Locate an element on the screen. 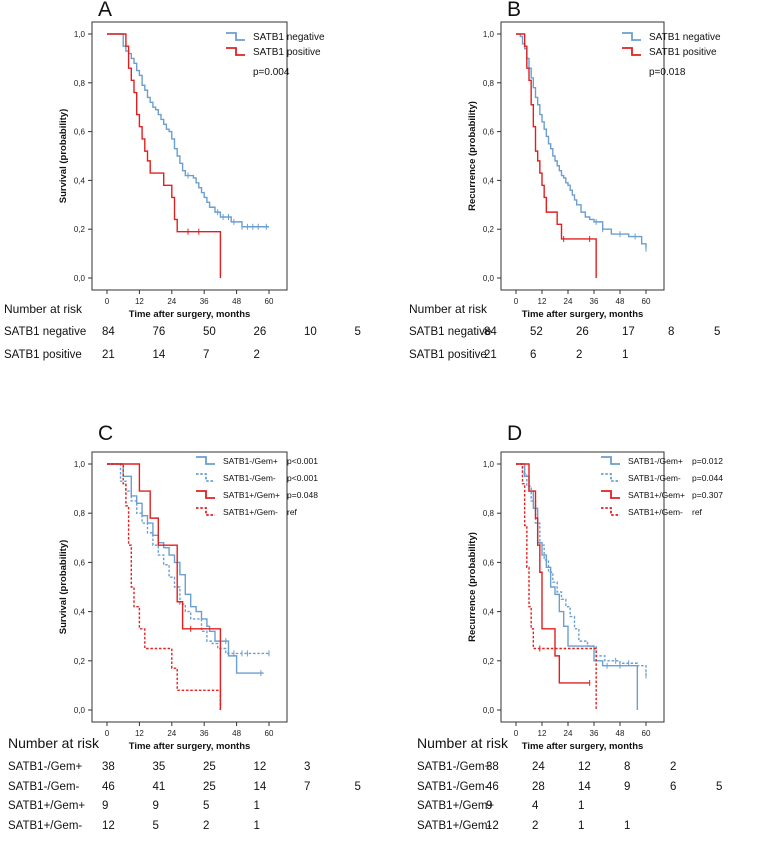  risk-count: 21 is located at coordinates (108, 355).